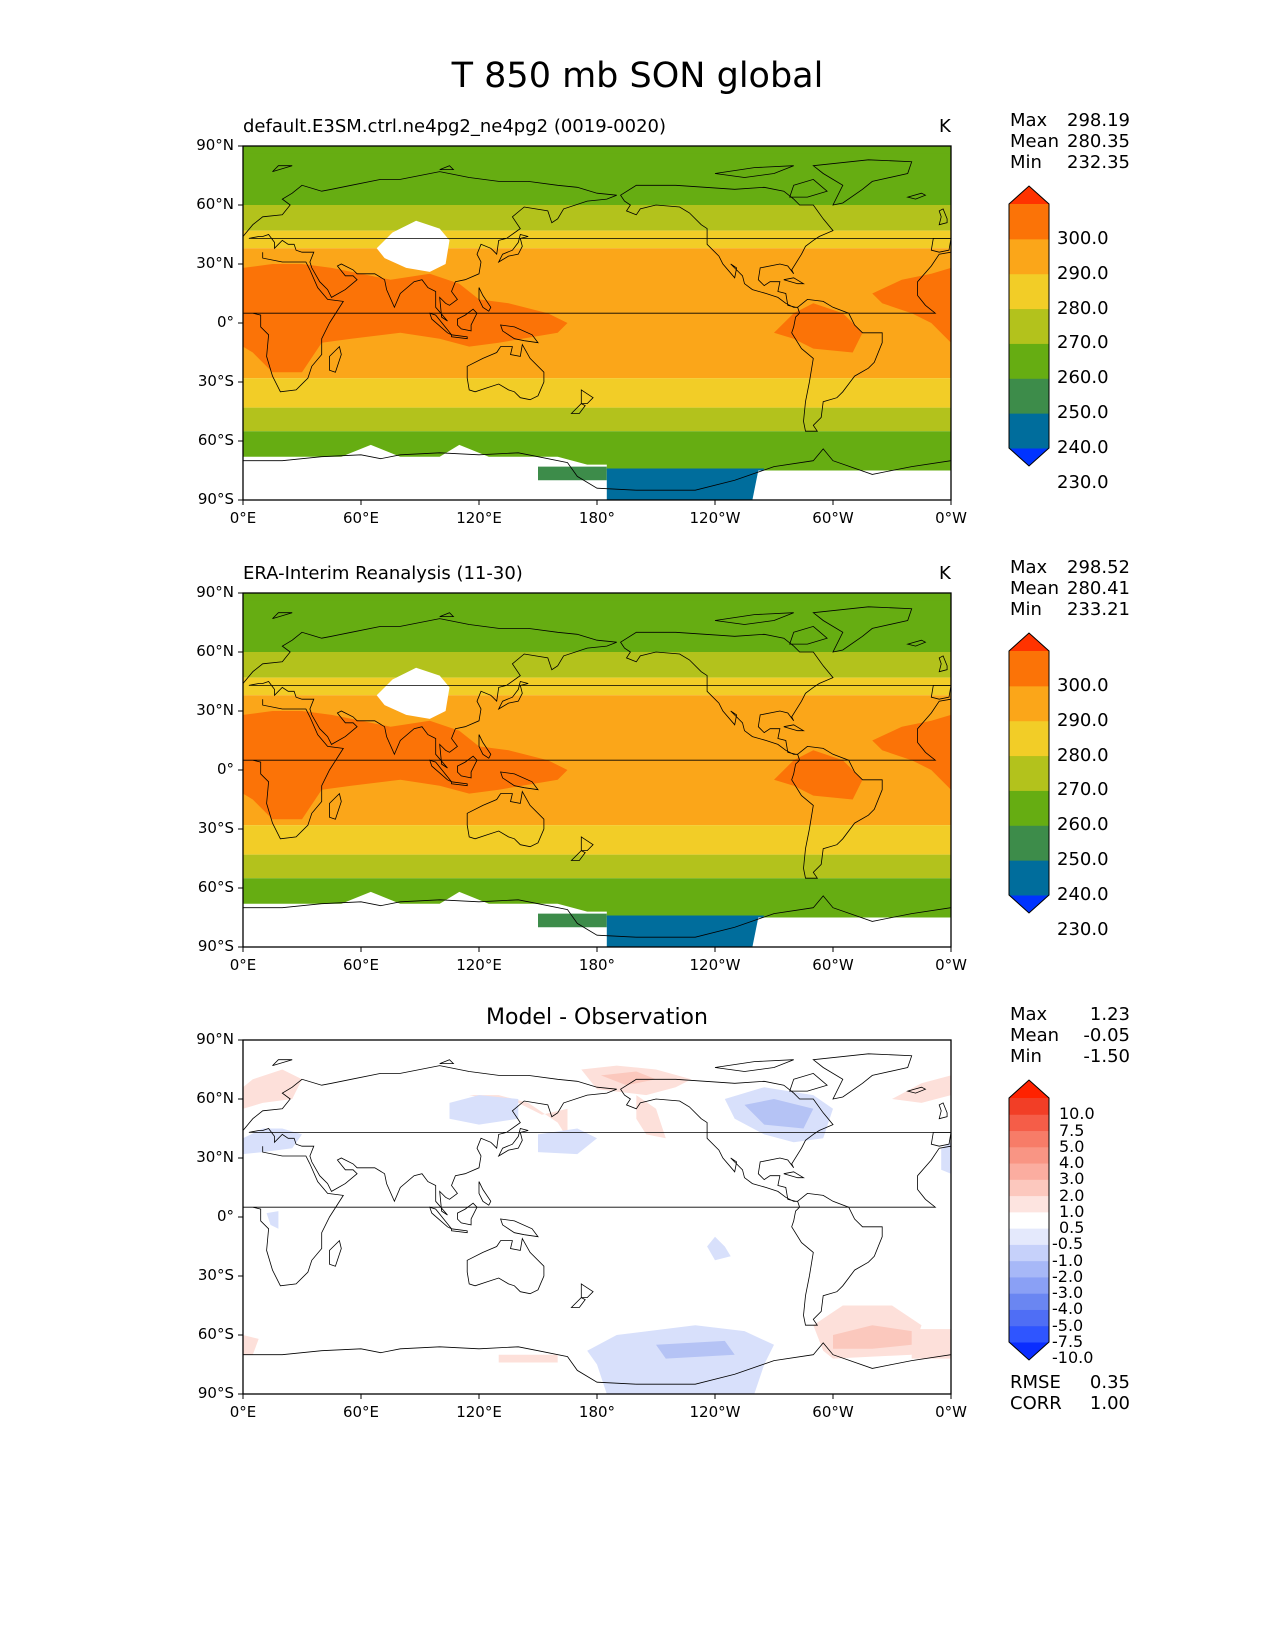 The image size is (1275, 1650). What do you see at coordinates (1029, 326) in the screenshot?
I see `model-colorbar` at bounding box center [1029, 326].